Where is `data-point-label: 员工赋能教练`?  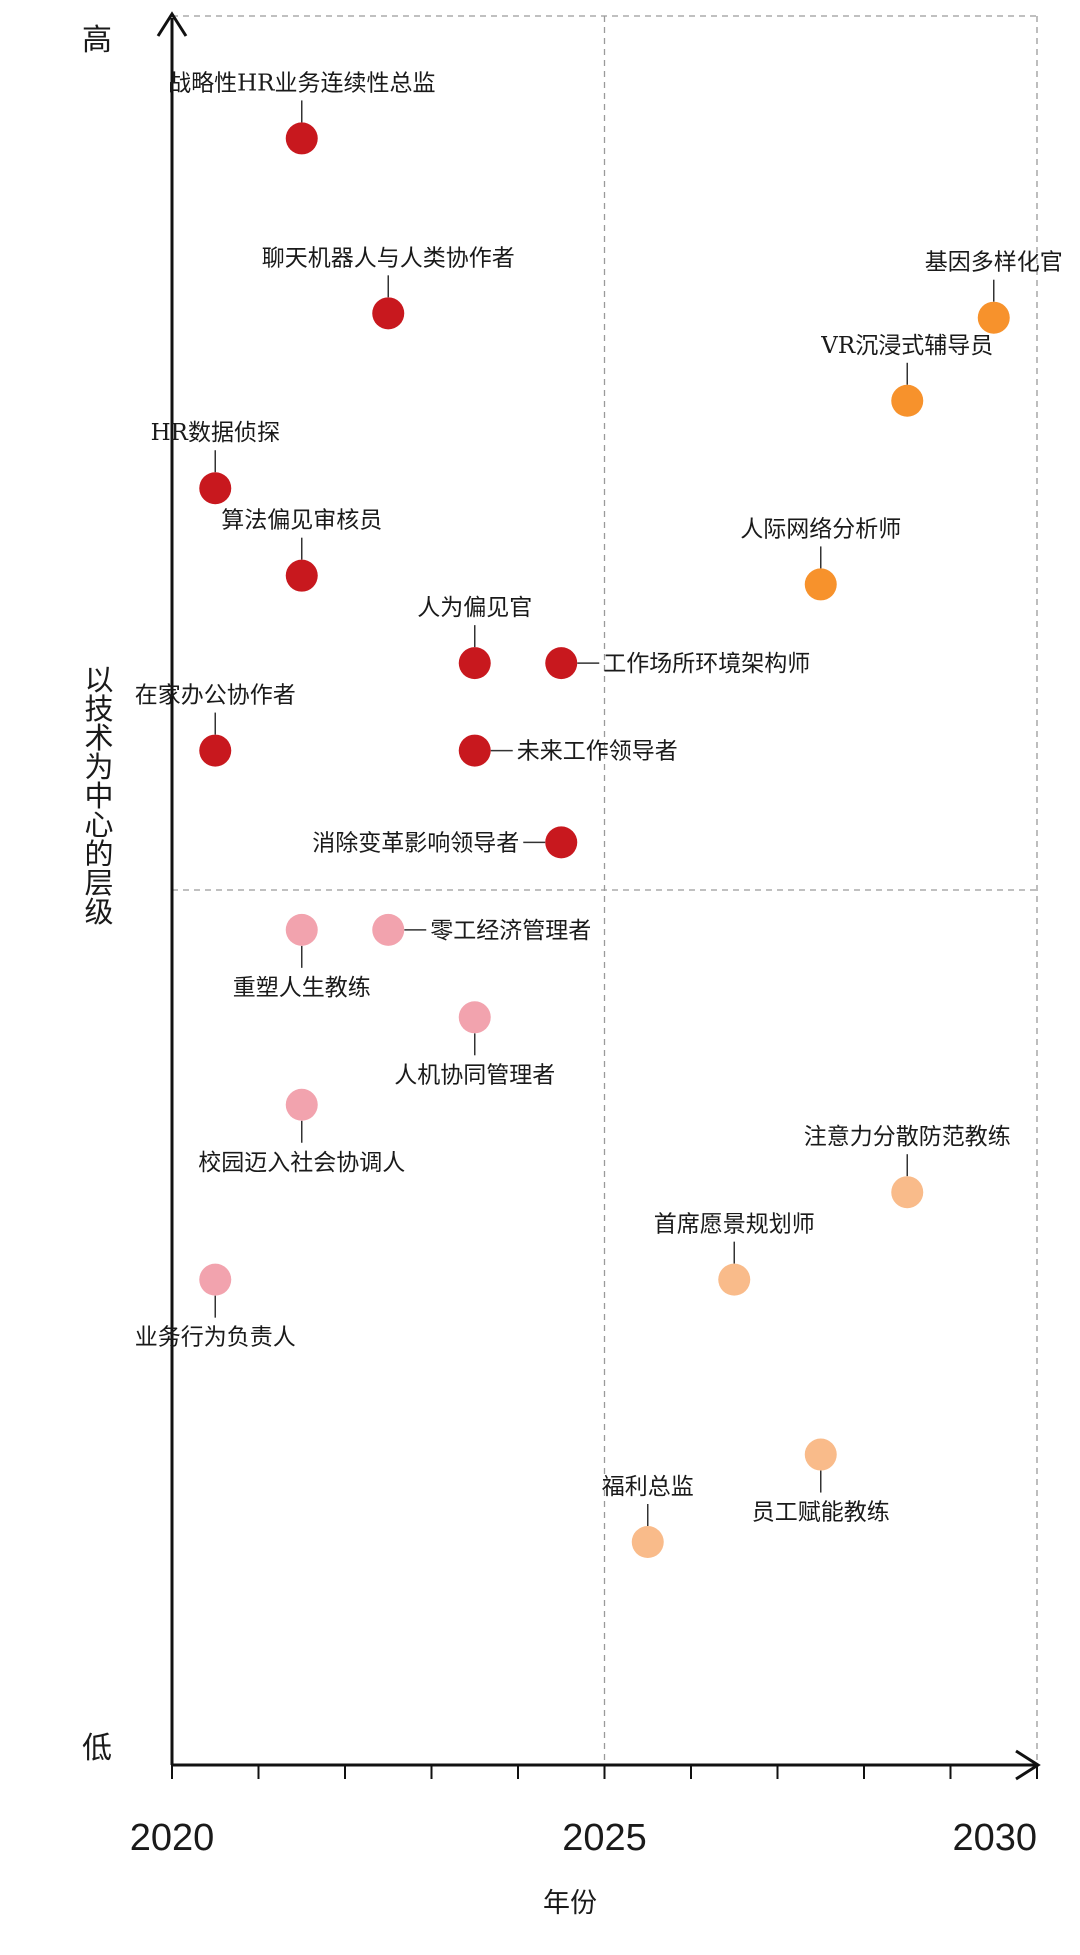 data-point-label: 员工赋能教练 is located at coordinates (821, 1513).